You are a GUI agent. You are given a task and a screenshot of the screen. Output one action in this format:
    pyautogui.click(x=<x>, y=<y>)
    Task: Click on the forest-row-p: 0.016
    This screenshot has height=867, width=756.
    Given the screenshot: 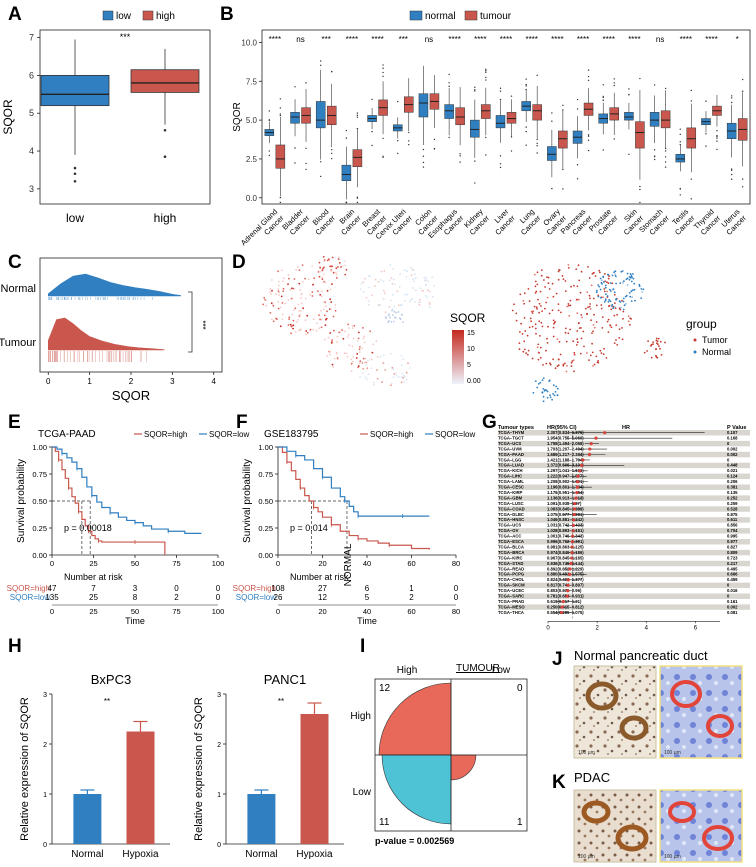 What is the action you would take?
    pyautogui.click(x=732, y=590)
    